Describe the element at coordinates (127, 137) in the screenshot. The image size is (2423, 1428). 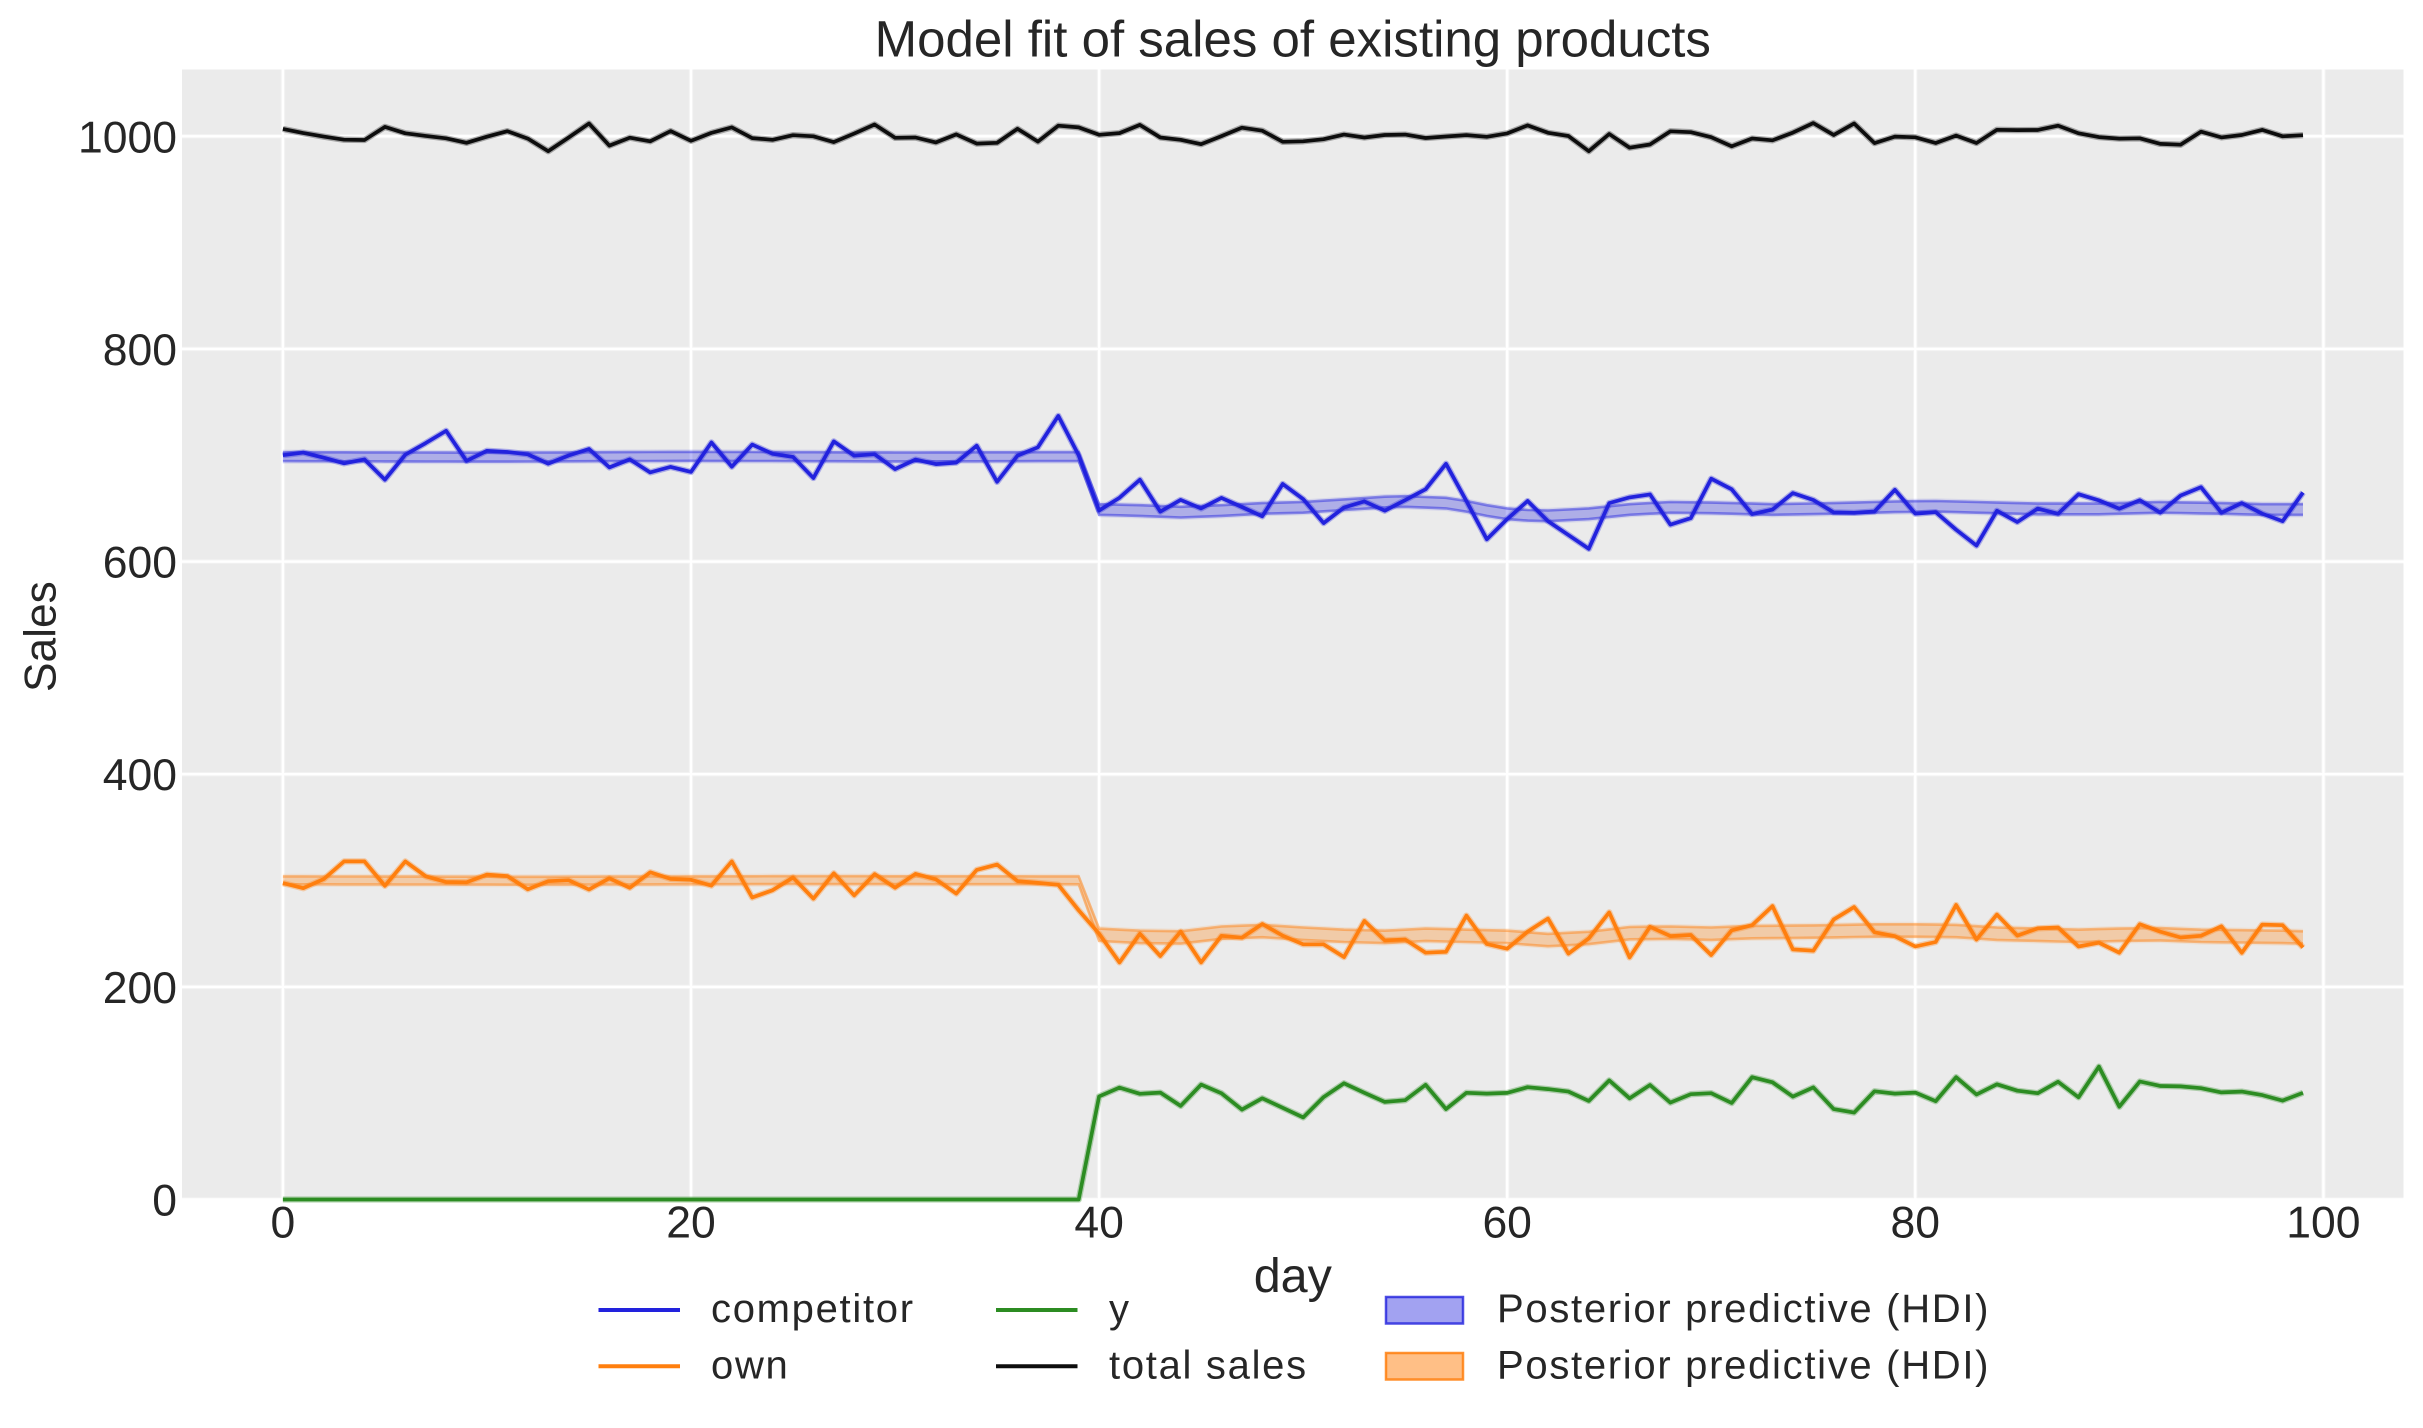
I see `svg-text: 1000` at that location.